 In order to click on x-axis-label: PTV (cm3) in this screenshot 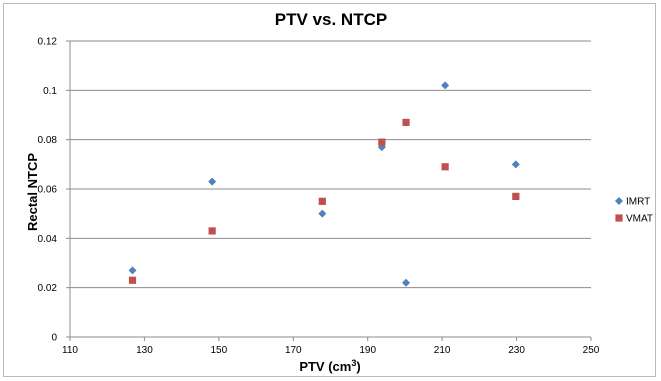, I will do `click(329, 366)`.